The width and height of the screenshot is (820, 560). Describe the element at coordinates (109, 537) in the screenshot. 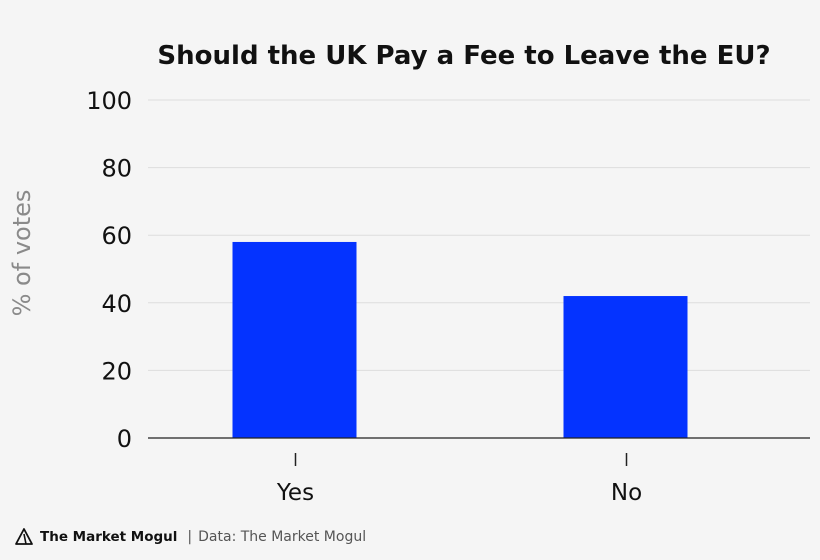

I see `brand-name: The Market Mogul` at that location.